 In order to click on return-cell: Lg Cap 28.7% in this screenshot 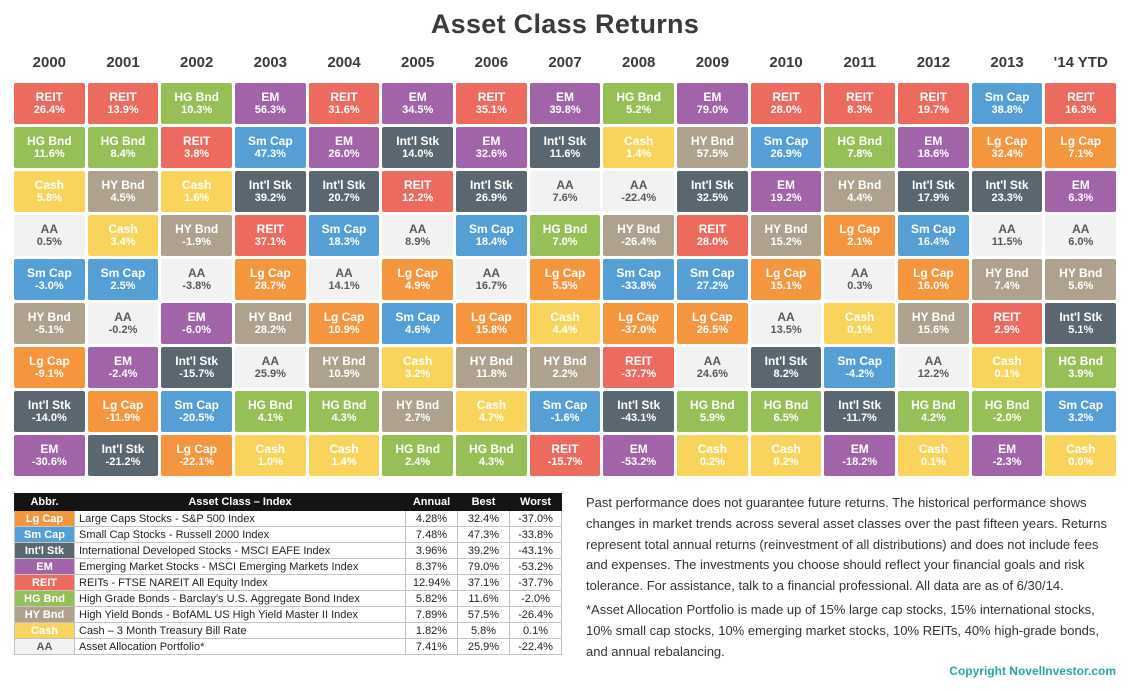, I will do `click(270, 279)`.